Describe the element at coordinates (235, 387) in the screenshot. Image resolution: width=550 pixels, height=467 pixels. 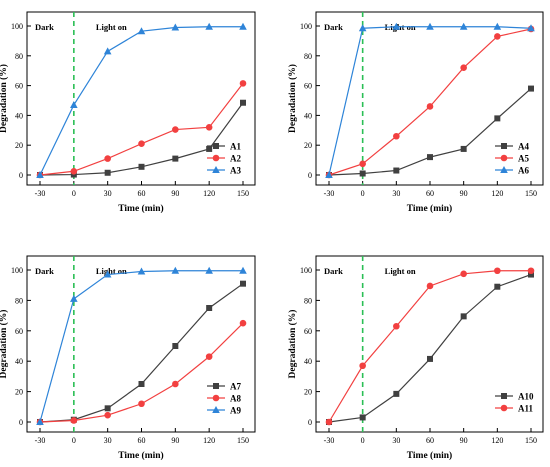
I see `legend-label: A7` at that location.